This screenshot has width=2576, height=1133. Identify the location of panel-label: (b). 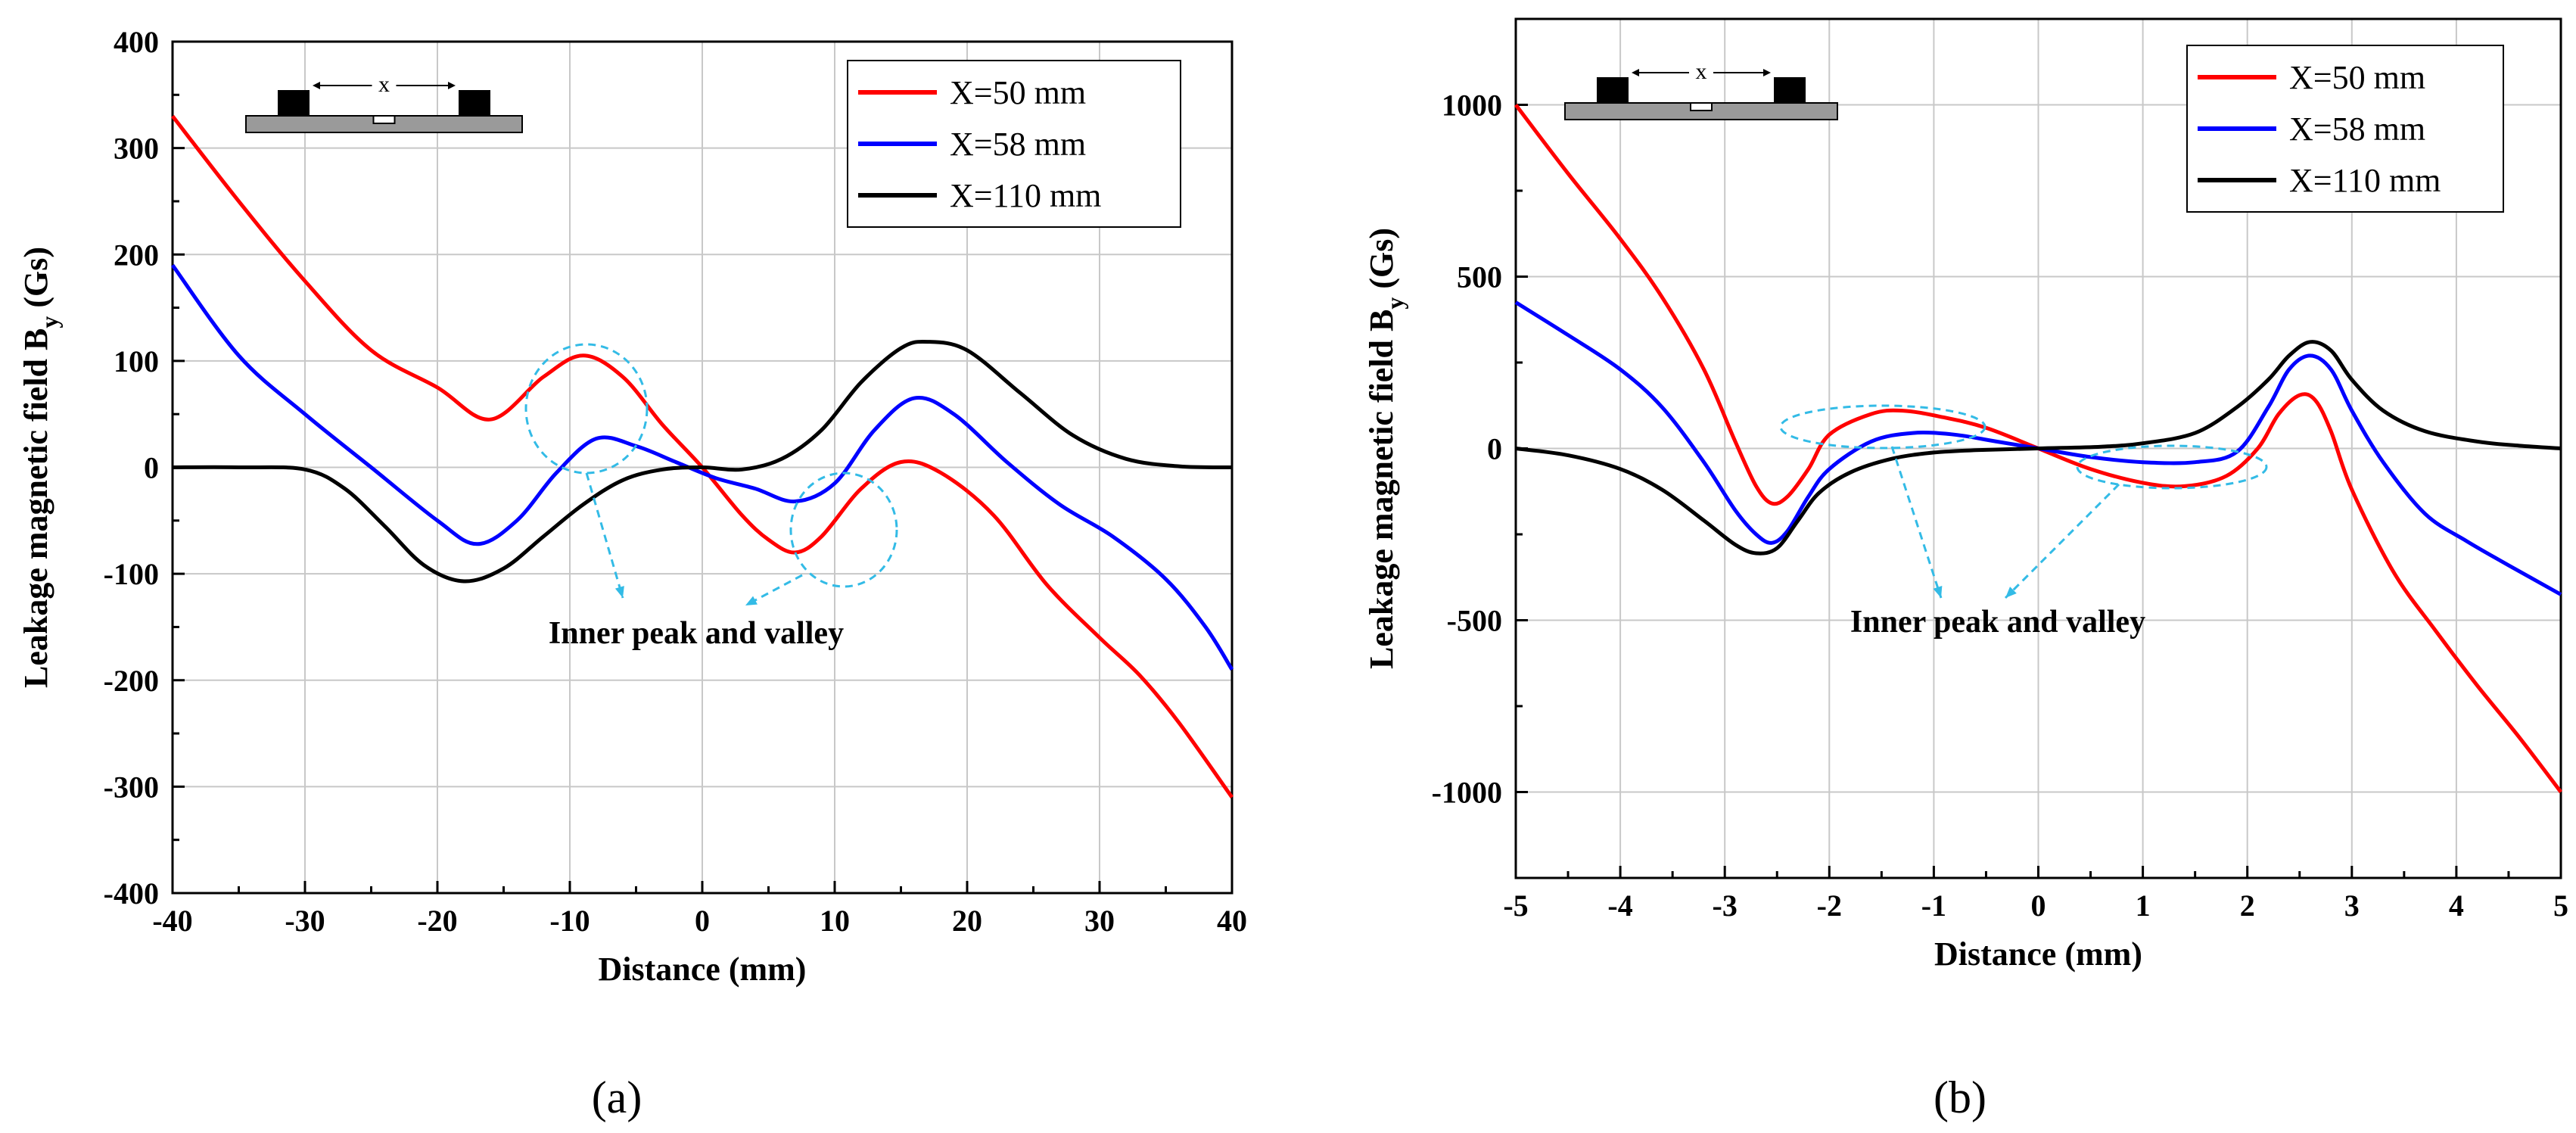
(1960, 1097).